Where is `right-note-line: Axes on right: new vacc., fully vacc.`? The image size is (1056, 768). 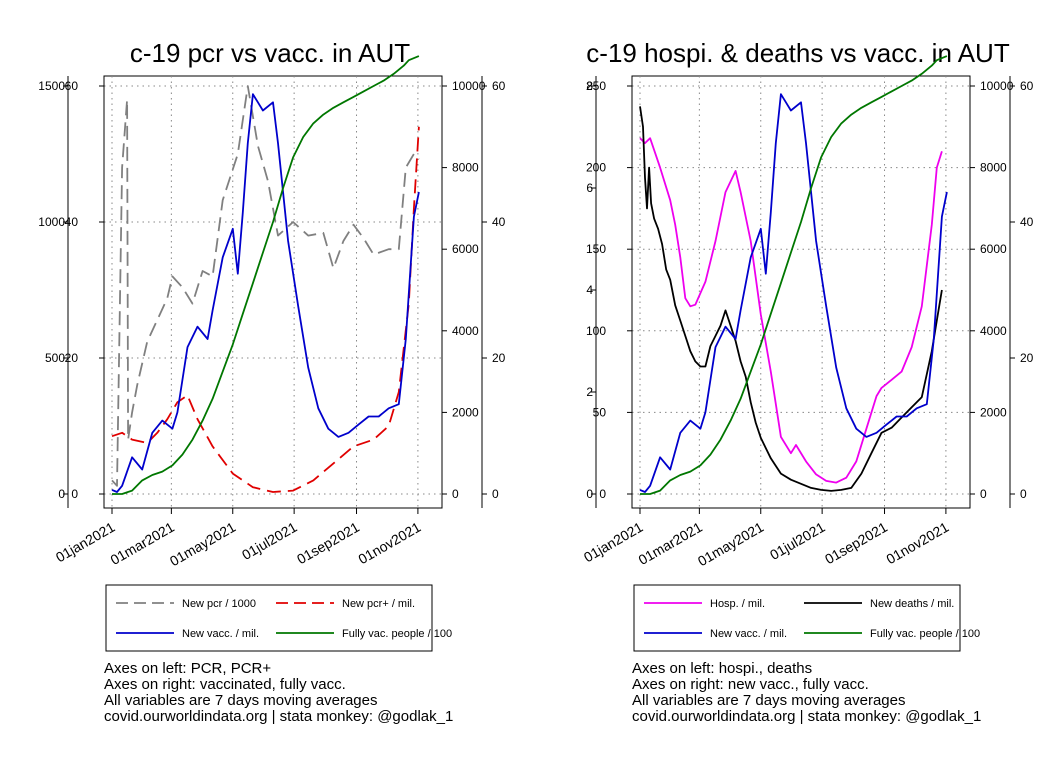 right-note-line: Axes on right: new vacc., fully vacc. is located at coordinates (750, 684).